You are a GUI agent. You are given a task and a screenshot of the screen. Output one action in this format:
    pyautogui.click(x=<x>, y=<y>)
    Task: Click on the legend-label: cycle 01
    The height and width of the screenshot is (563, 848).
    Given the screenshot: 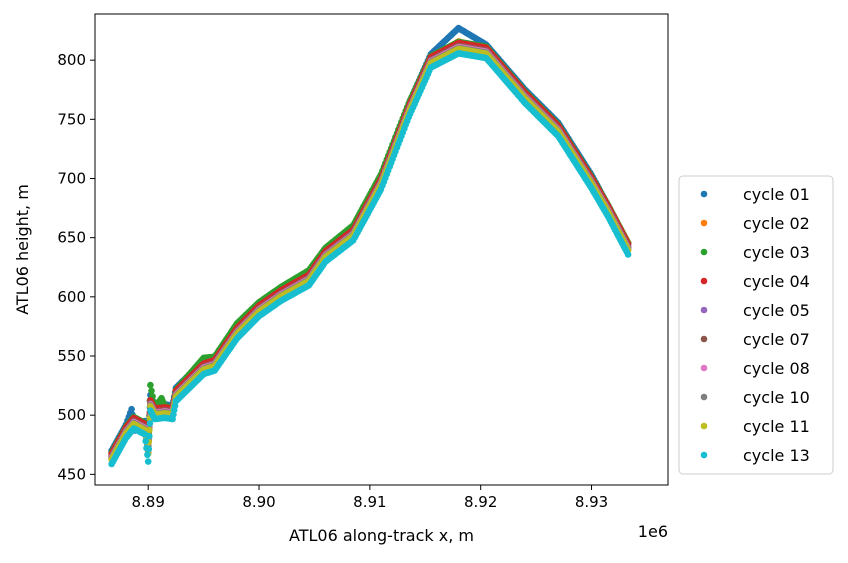 What is the action you would take?
    pyautogui.click(x=776, y=194)
    